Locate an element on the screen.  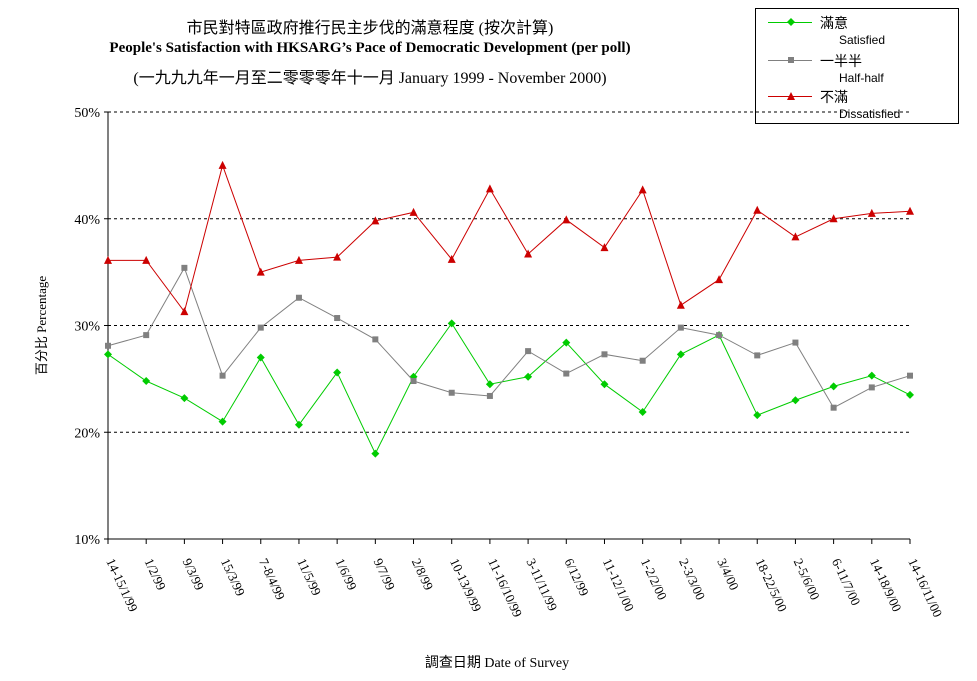
x-tick-label: 2/8/99 is located at coordinates (423, 574).